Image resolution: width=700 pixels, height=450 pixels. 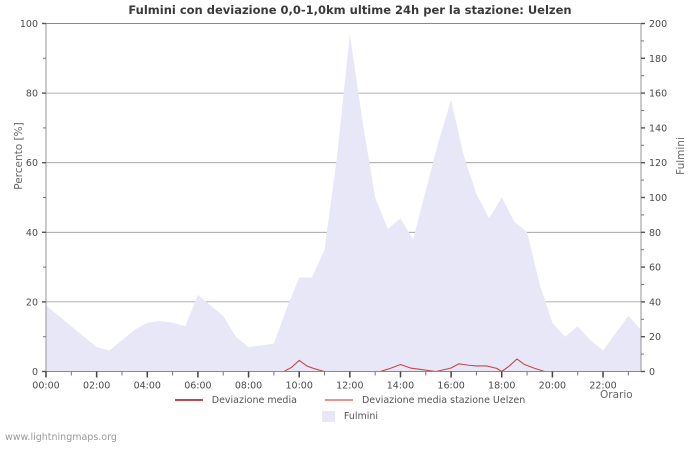 I want to click on svg-text: 200, so click(x=658, y=24).